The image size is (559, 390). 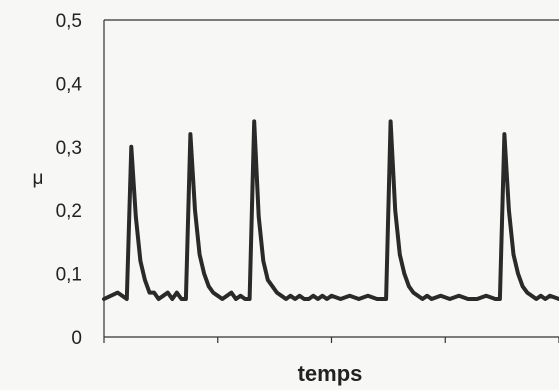 I want to click on y-axis: 0 0,1 0,2 0,3 0,4 0,5, so click(x=69, y=180).